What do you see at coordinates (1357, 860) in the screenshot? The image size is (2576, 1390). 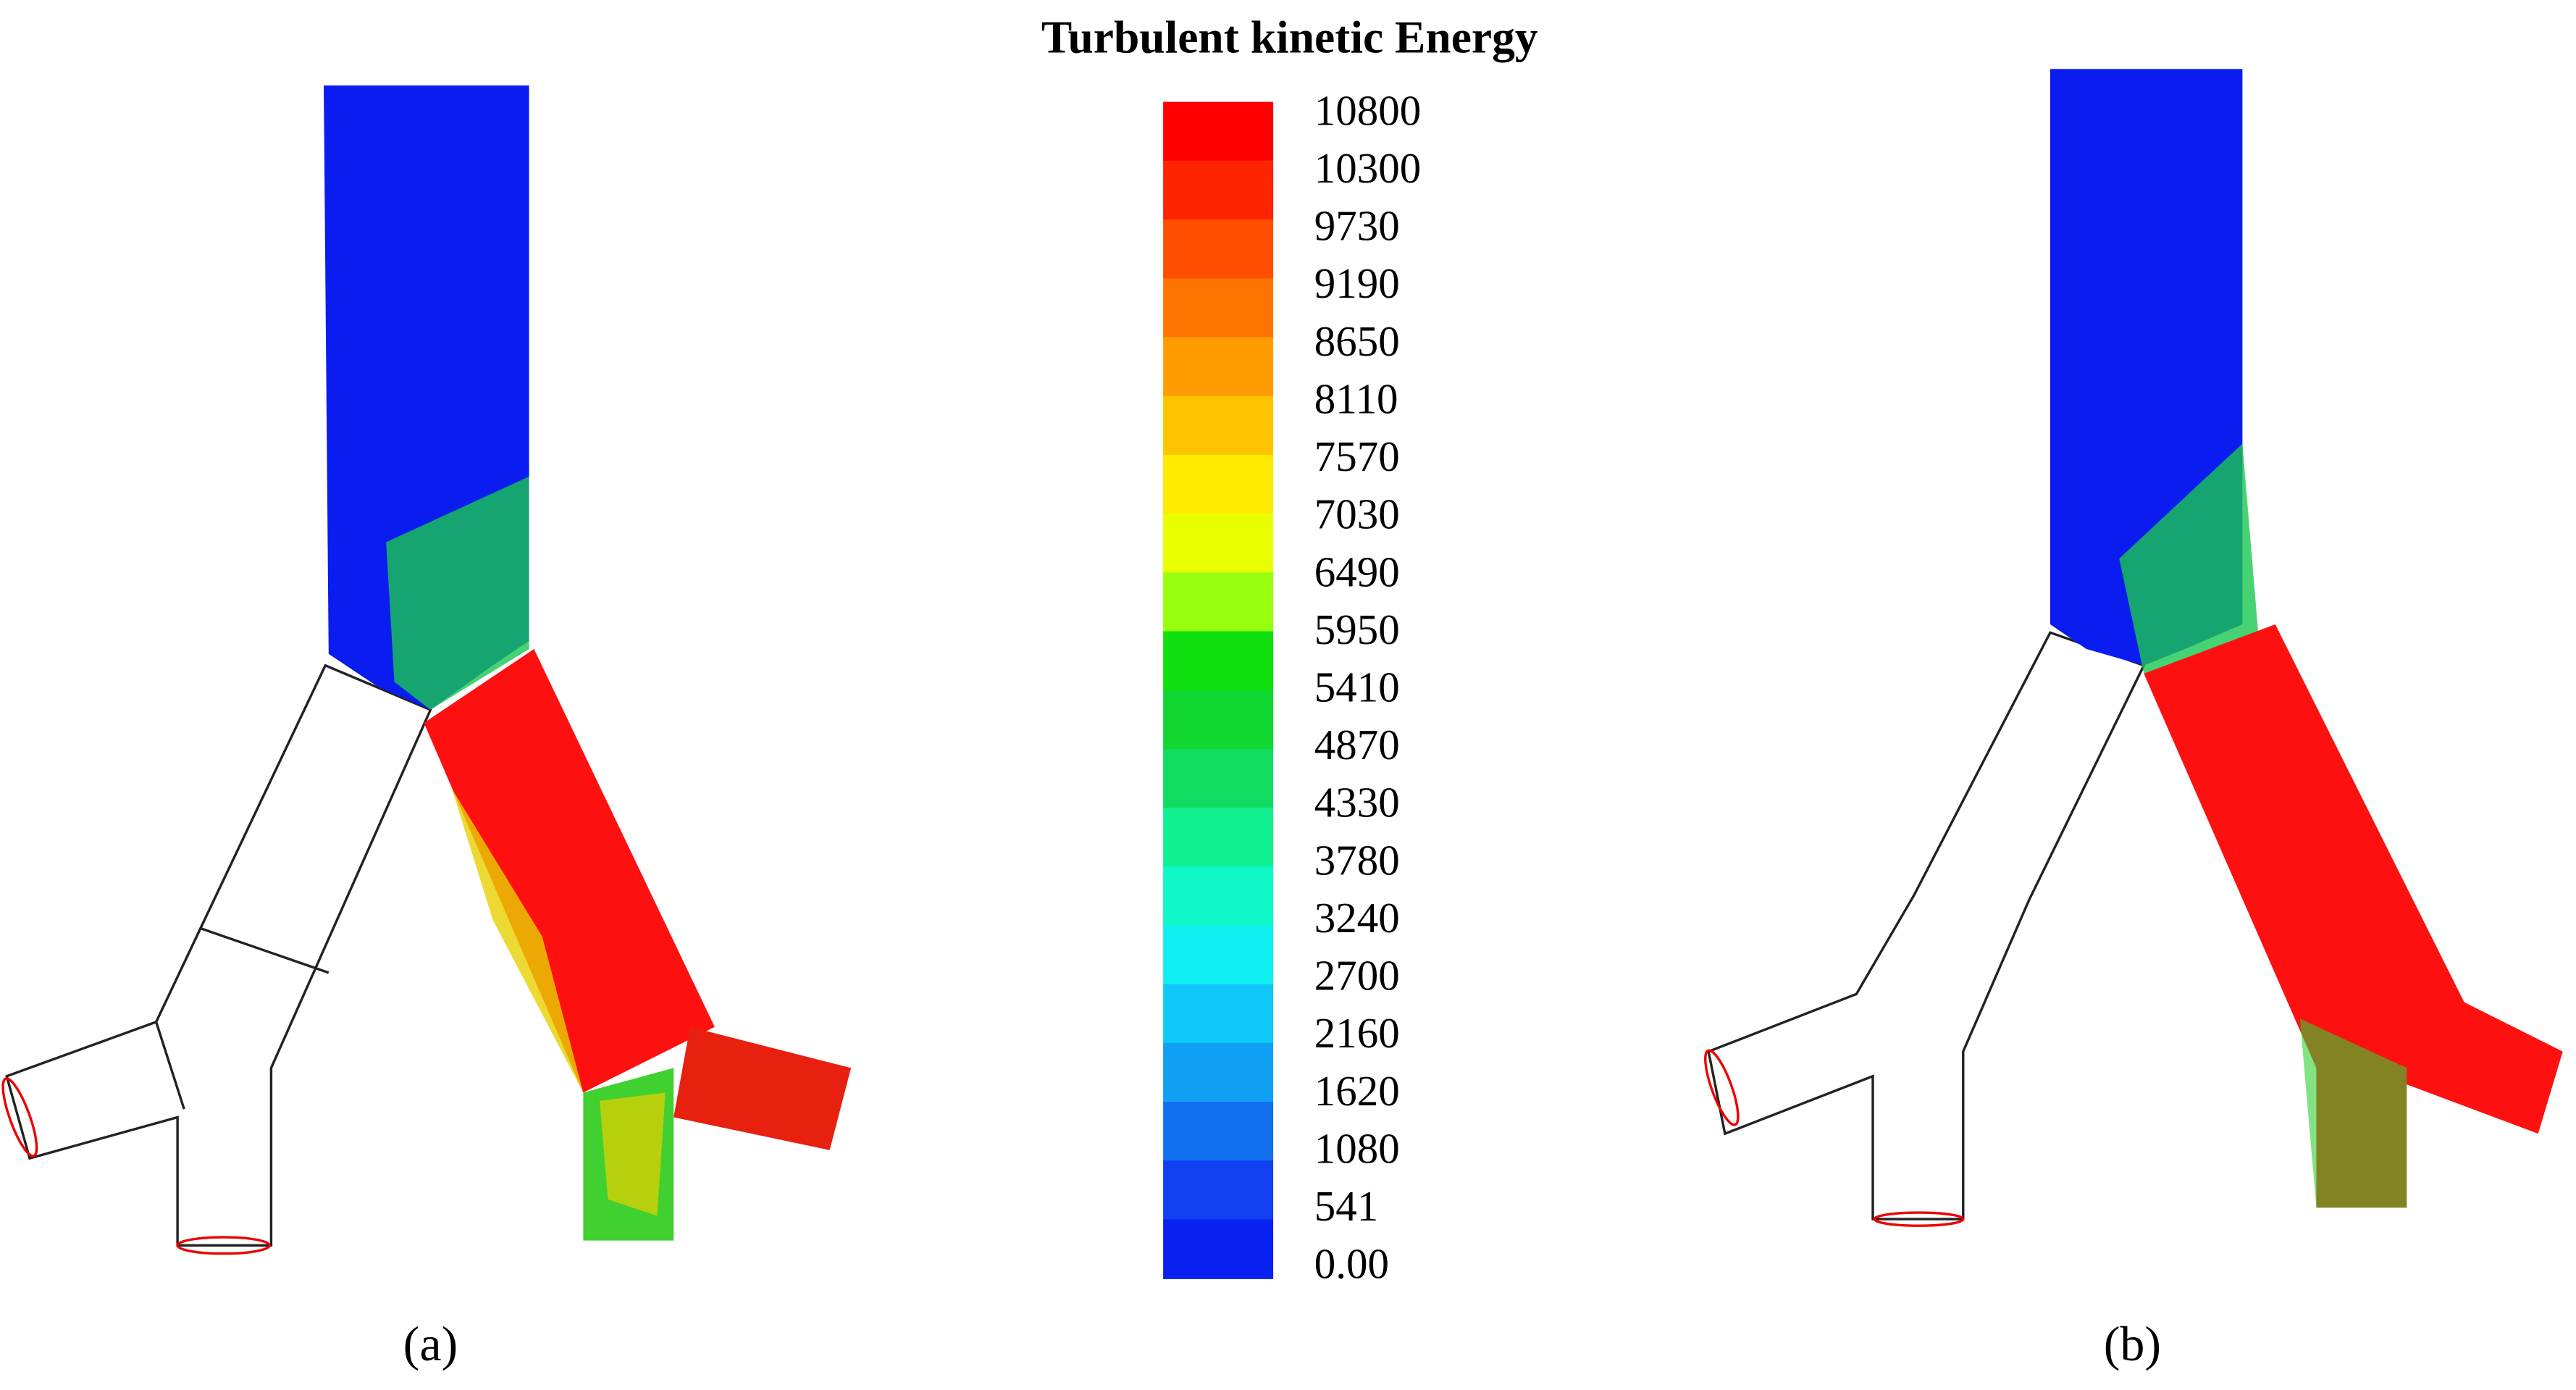 I see `colorbar-label: 3780` at bounding box center [1357, 860].